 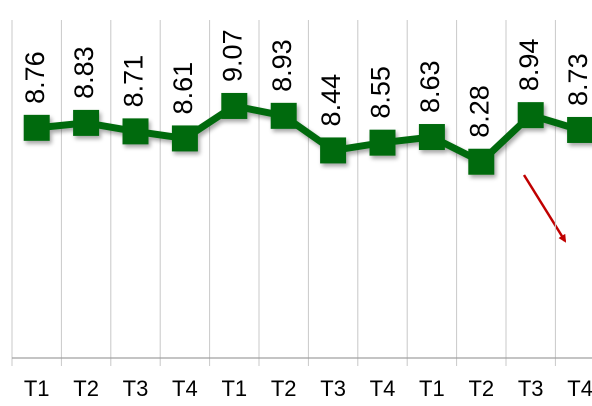 I want to click on data-label: 8.71, so click(x=134, y=81).